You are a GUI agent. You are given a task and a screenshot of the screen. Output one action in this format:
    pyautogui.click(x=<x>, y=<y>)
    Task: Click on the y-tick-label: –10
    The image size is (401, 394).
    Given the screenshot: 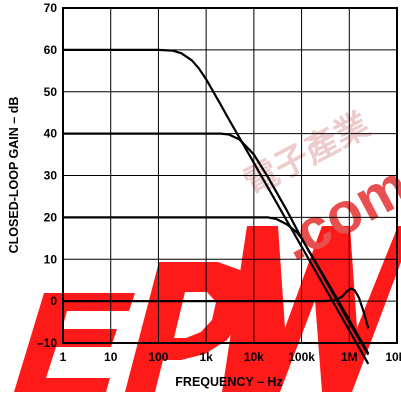 What is the action you would take?
    pyautogui.click(x=47, y=343)
    